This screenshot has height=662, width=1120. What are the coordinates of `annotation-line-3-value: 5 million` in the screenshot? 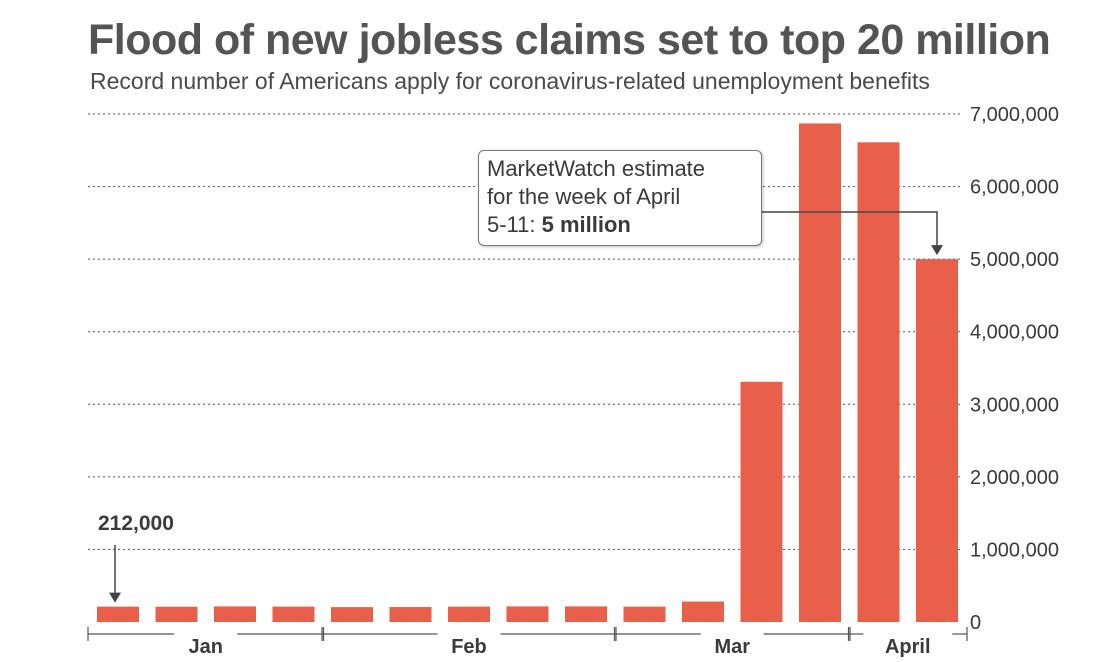 It's located at (586, 224).